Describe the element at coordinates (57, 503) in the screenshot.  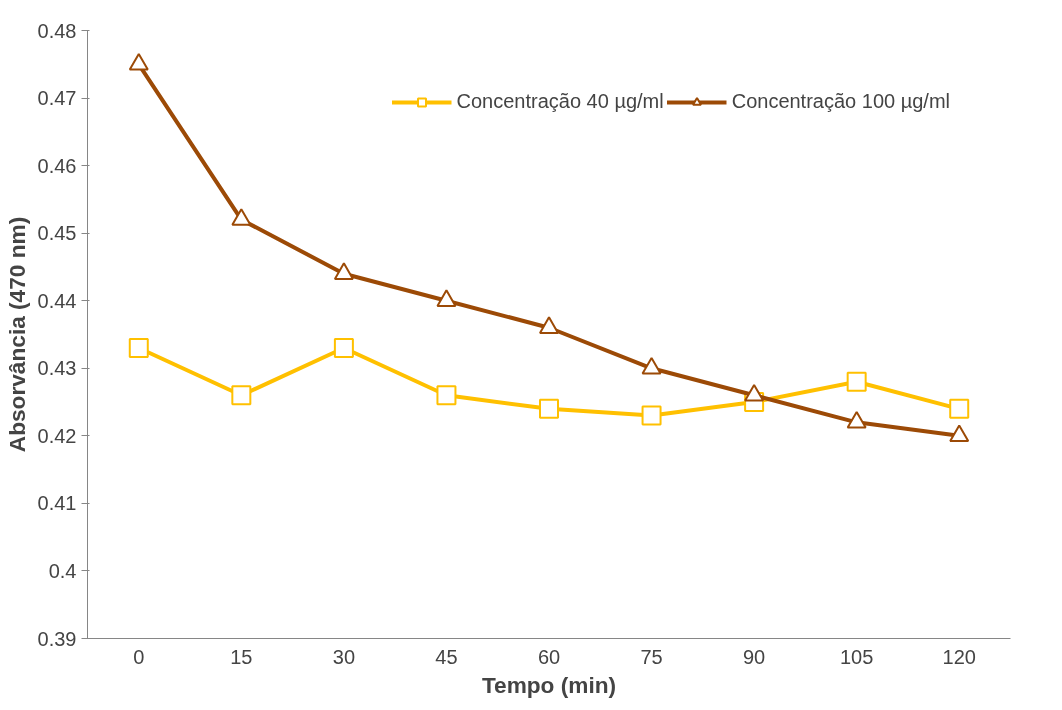
I see `y-tick-label: 0.41` at that location.